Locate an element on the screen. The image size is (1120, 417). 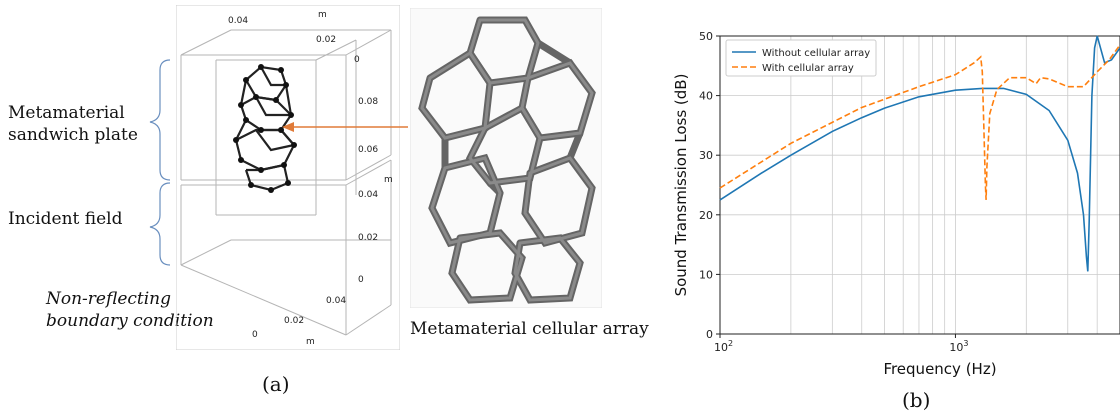
braces is located at coordinates (160, 162).